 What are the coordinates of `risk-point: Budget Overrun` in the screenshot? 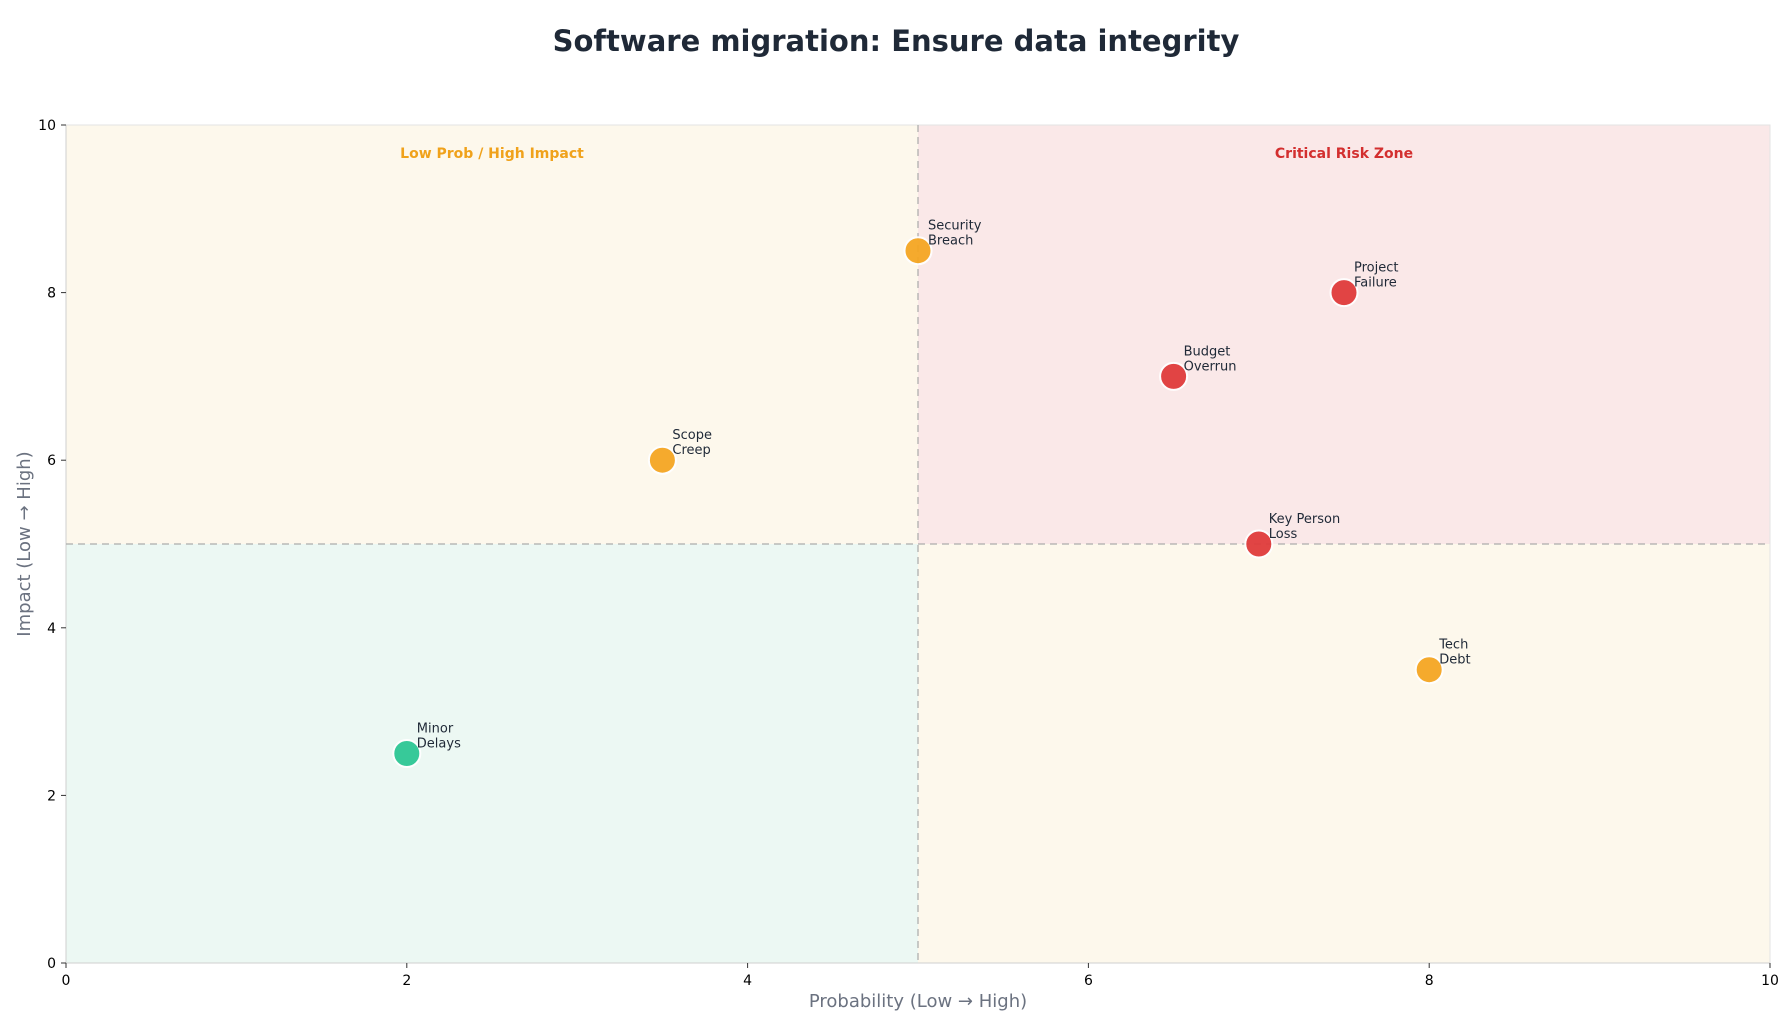 It's located at (1198, 367).